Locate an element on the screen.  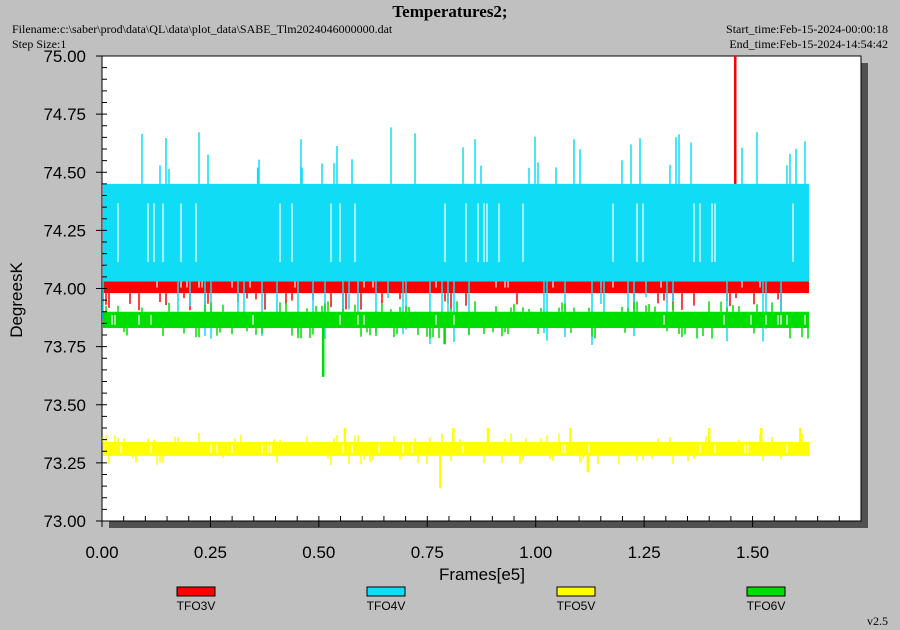
legend: TFO3V TFO4V TFO5V TFO6V is located at coordinates (481, 599).